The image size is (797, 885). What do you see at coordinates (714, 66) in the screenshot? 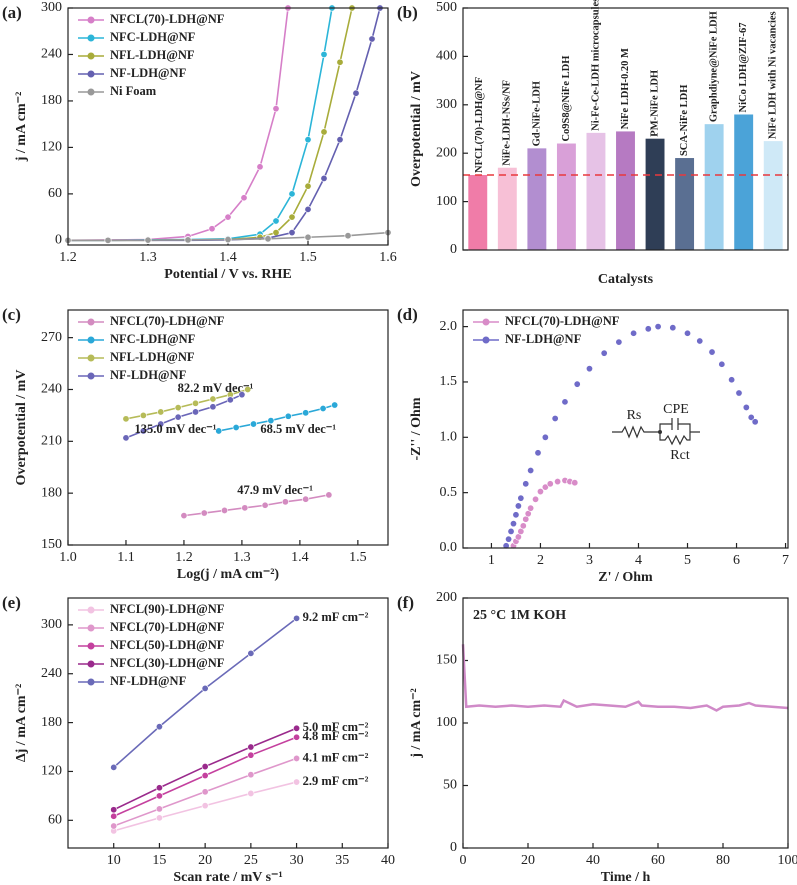
I see `category-label: Graphdiyne@NiFe LDH` at bounding box center [714, 66].